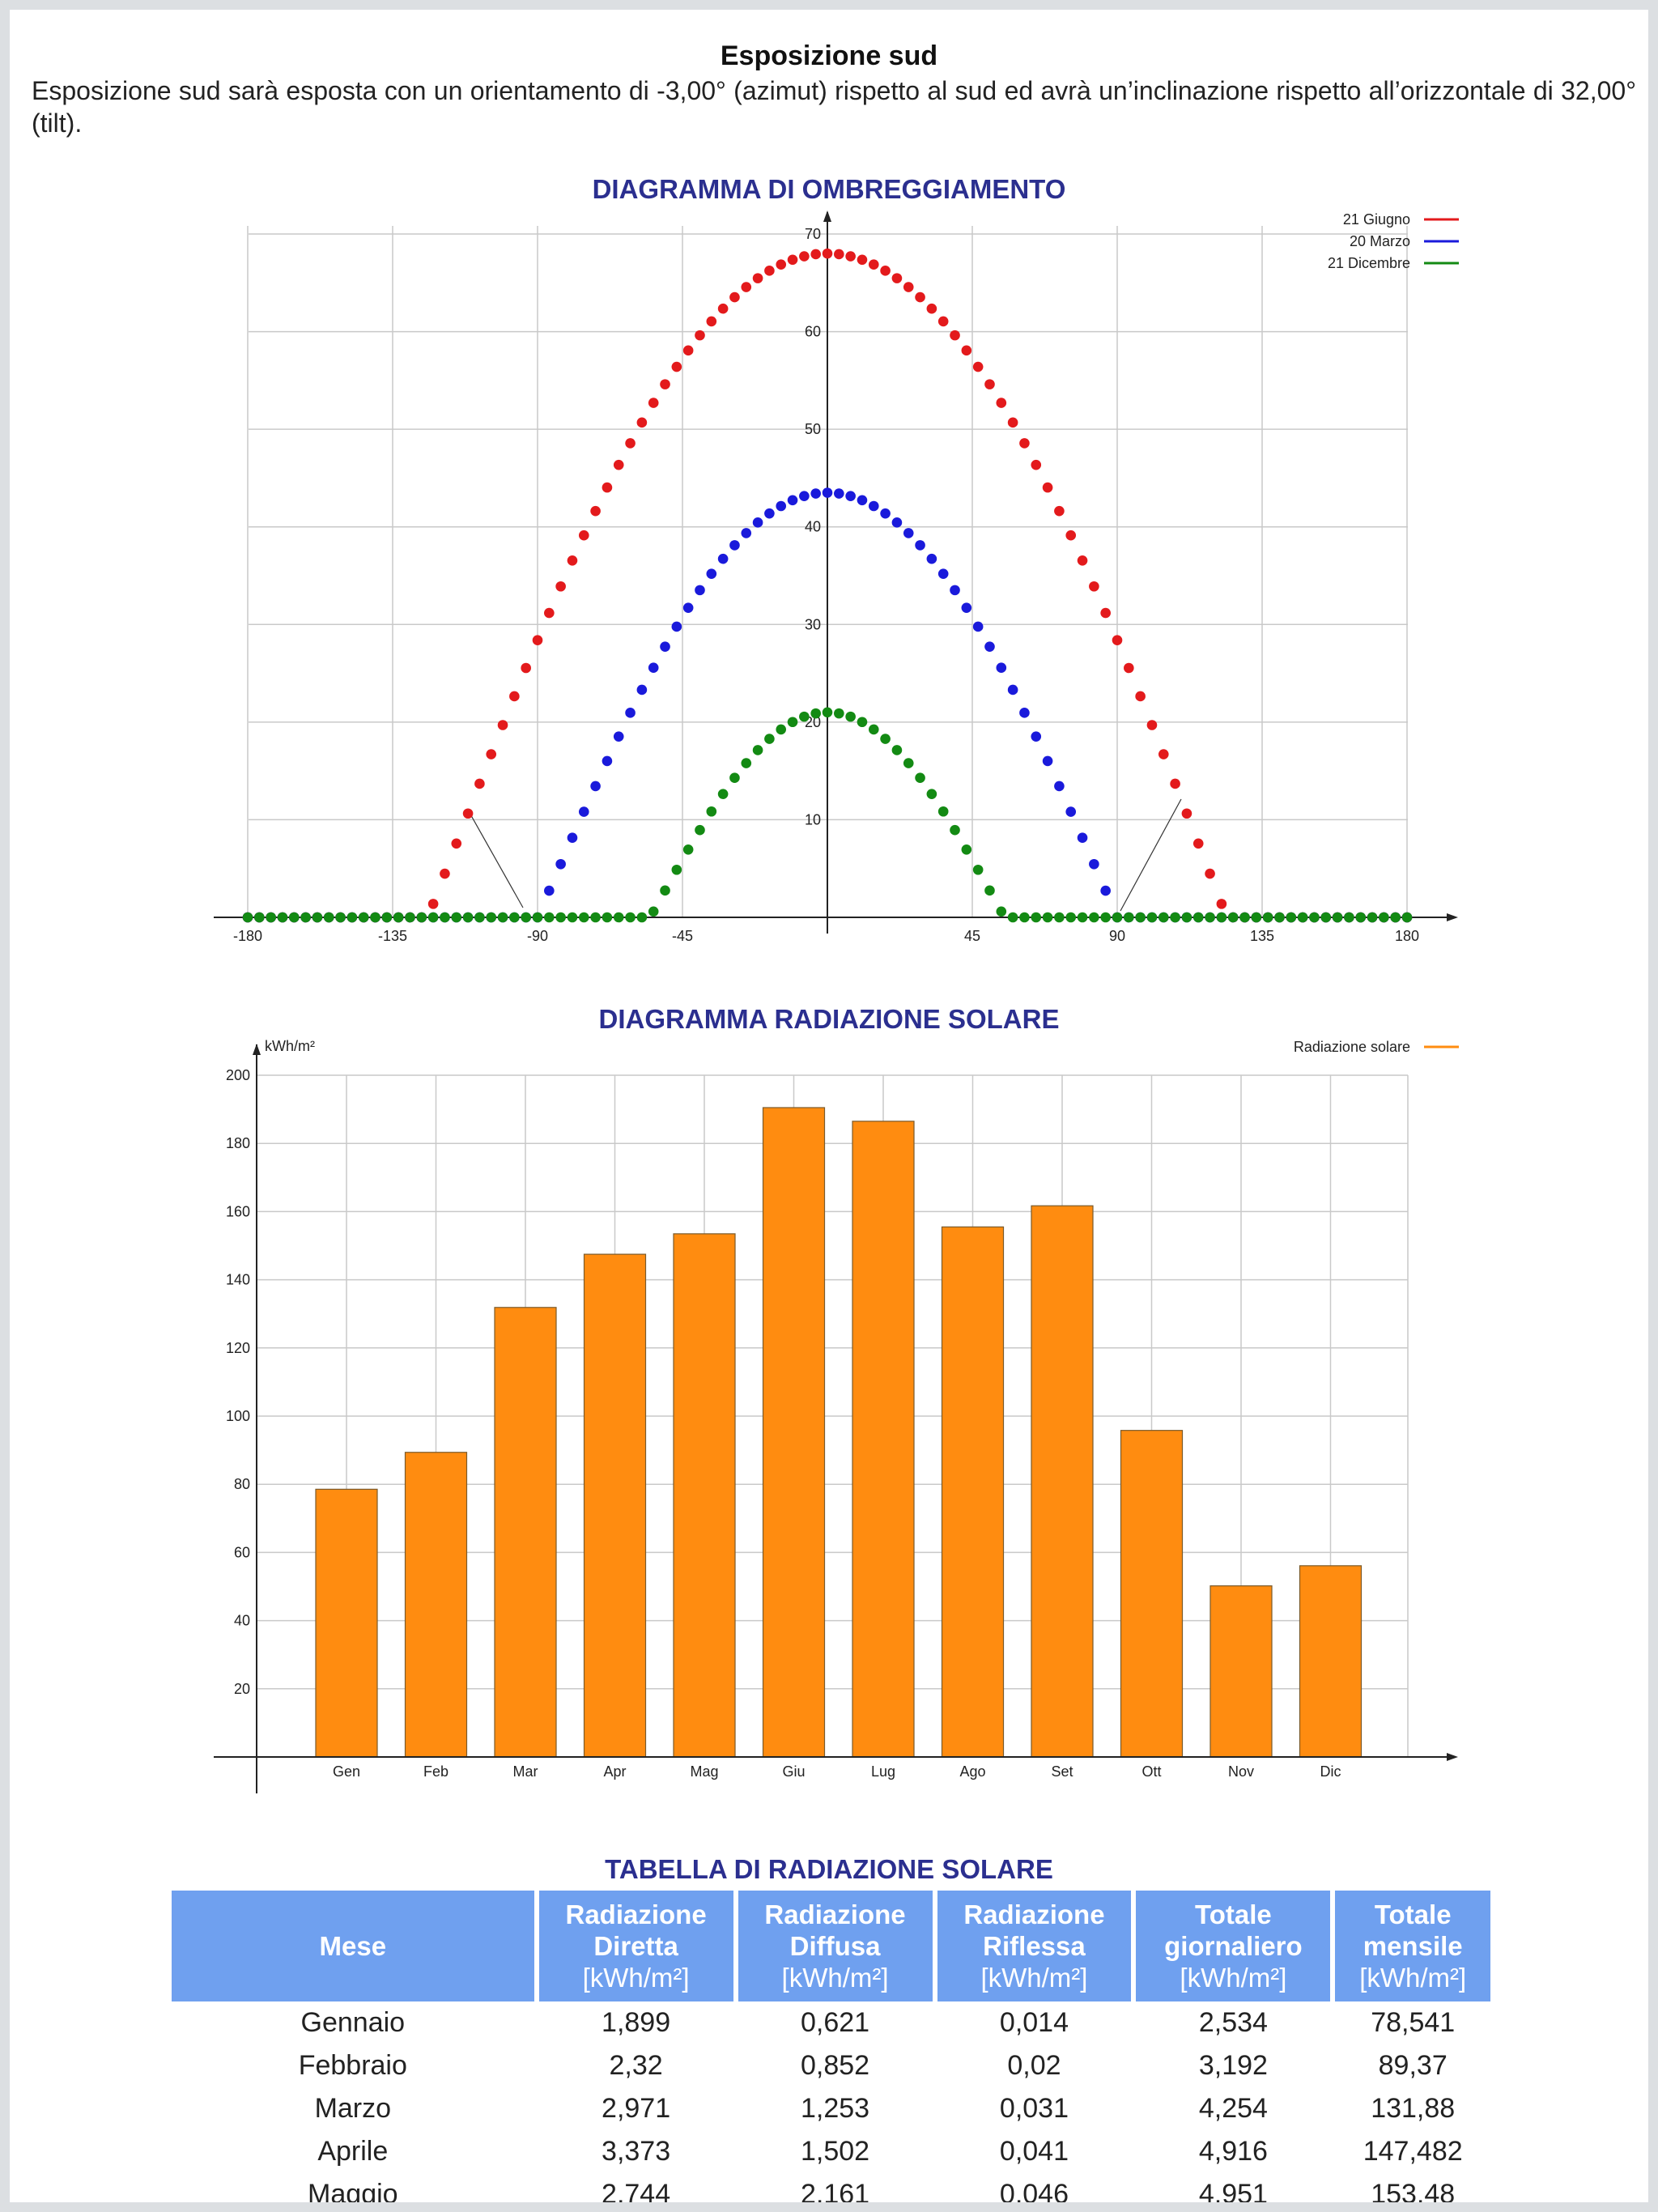 This screenshot has height=2212, width=1658. I want to click on leader-line, so click(496, 859).